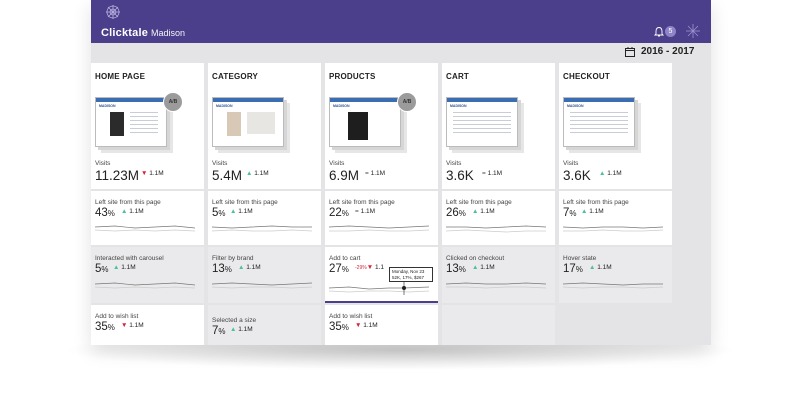 The width and height of the screenshot is (801, 402). I want to click on metric-cell: Filter by brand 13% ▲ 1.1M, so click(264, 275).